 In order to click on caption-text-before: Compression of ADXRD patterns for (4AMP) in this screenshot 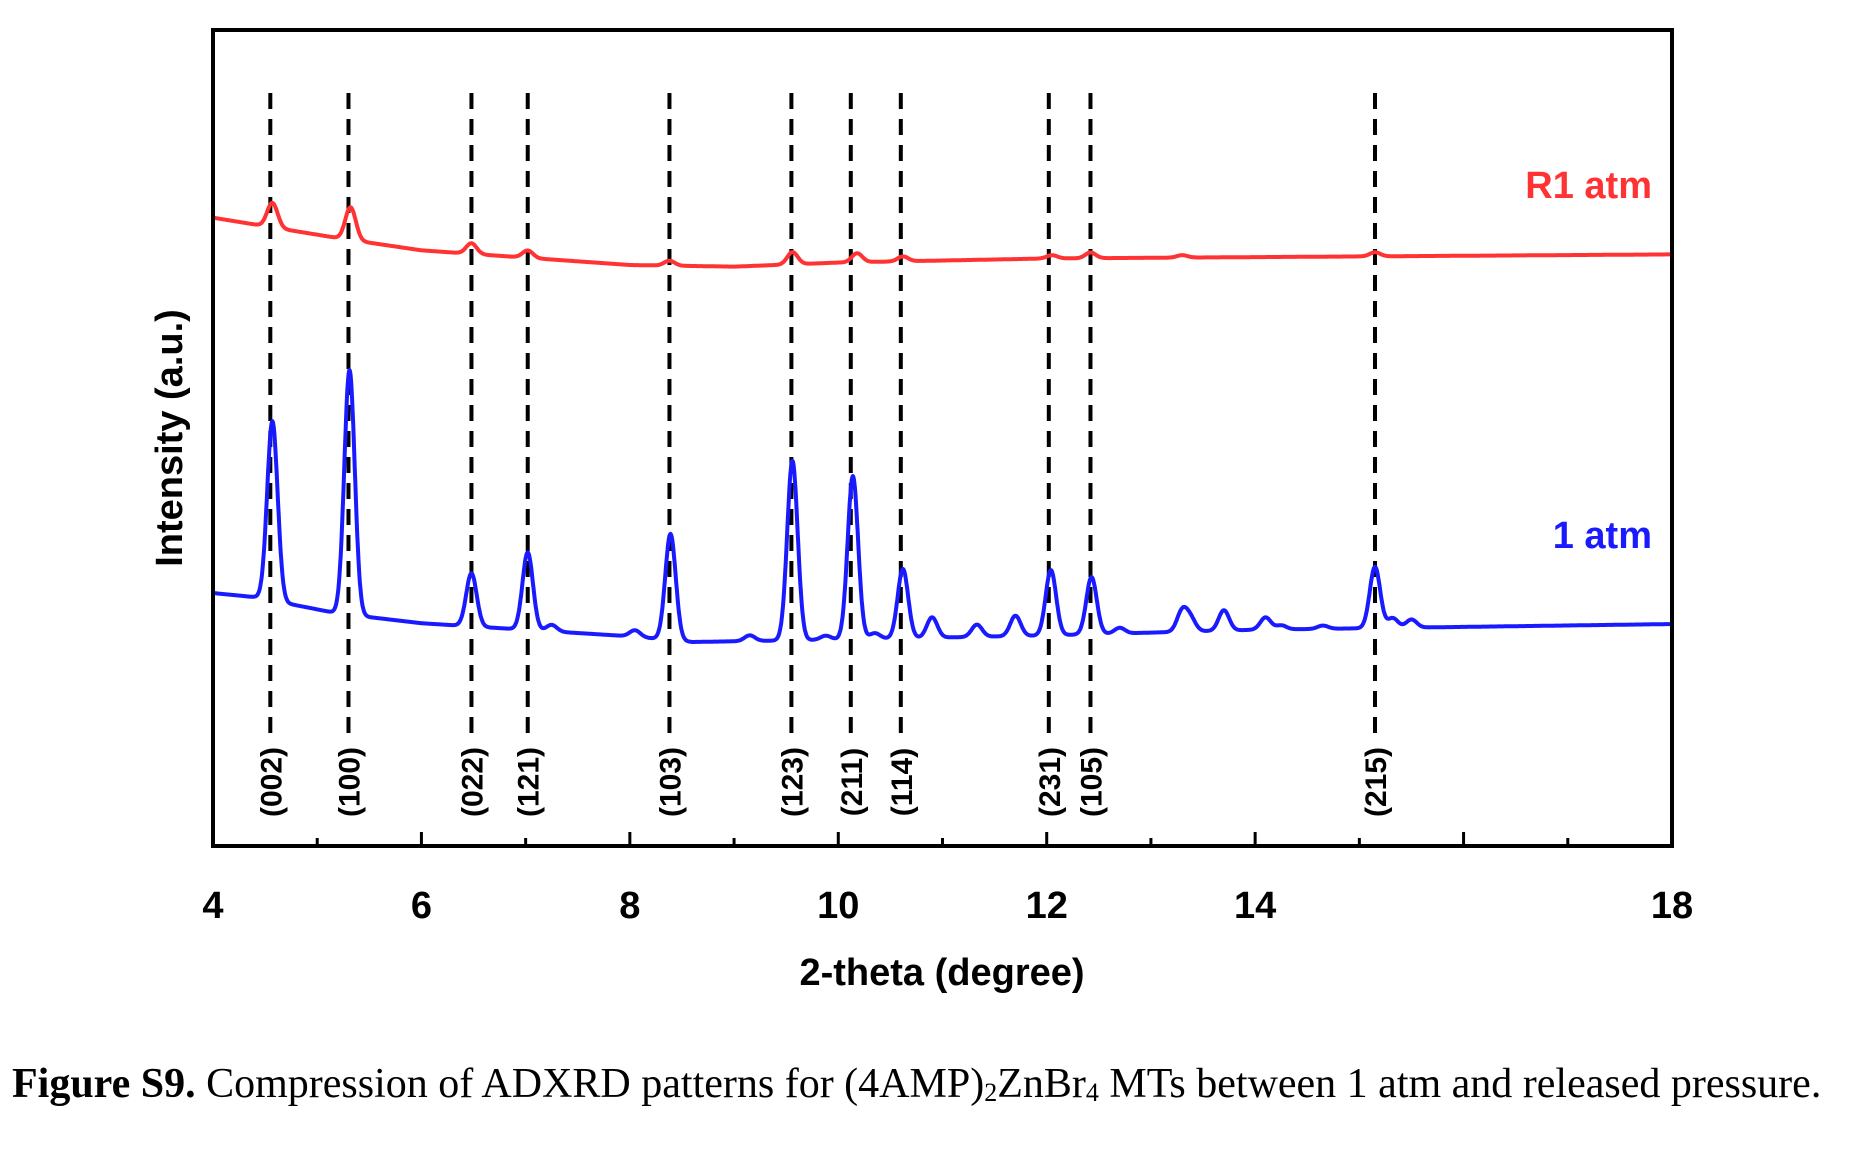, I will do `click(590, 1084)`.